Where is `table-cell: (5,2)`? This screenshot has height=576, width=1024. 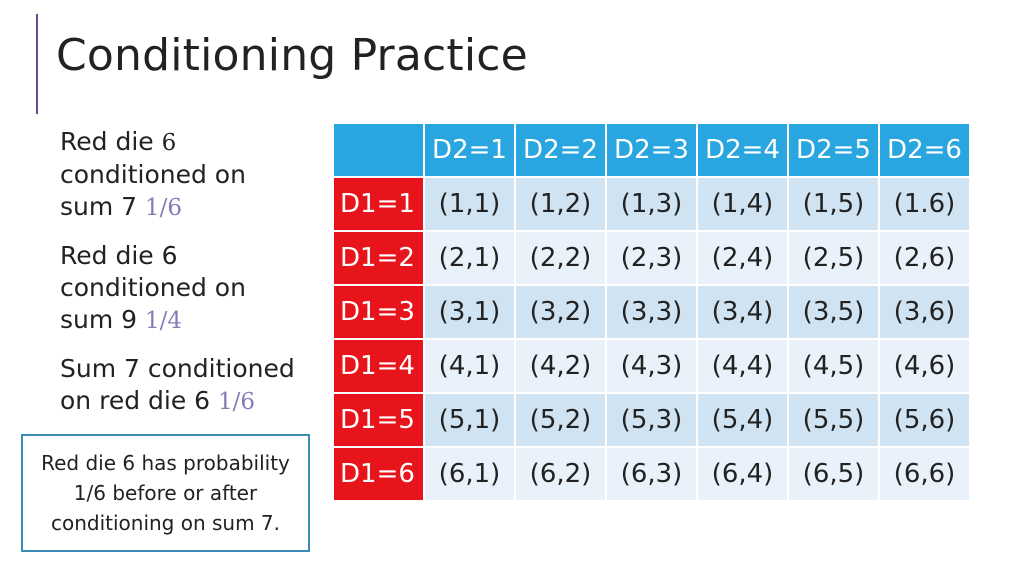
table-cell: (5,2) is located at coordinates (560, 420).